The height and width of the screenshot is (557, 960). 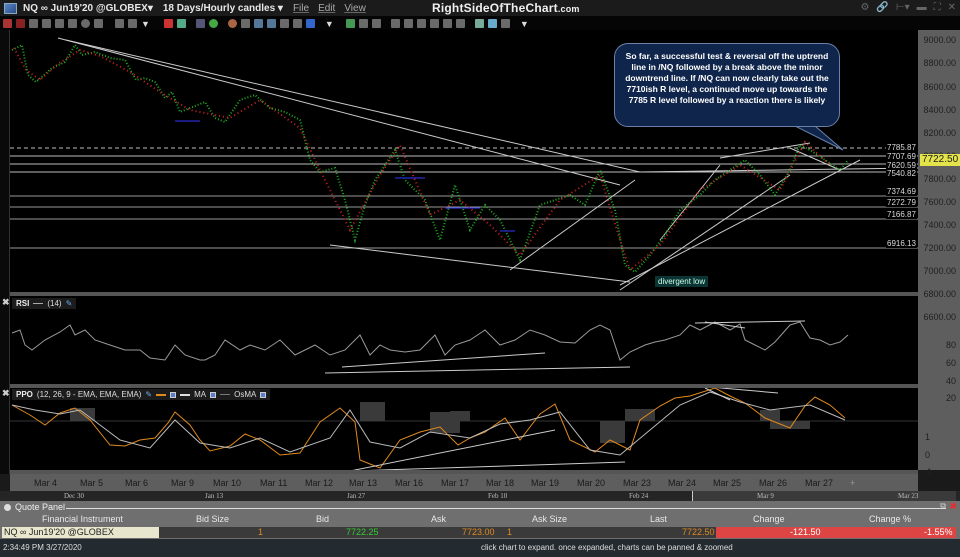 What do you see at coordinates (20, 23) in the screenshot?
I see `crosshair-icon` at bounding box center [20, 23].